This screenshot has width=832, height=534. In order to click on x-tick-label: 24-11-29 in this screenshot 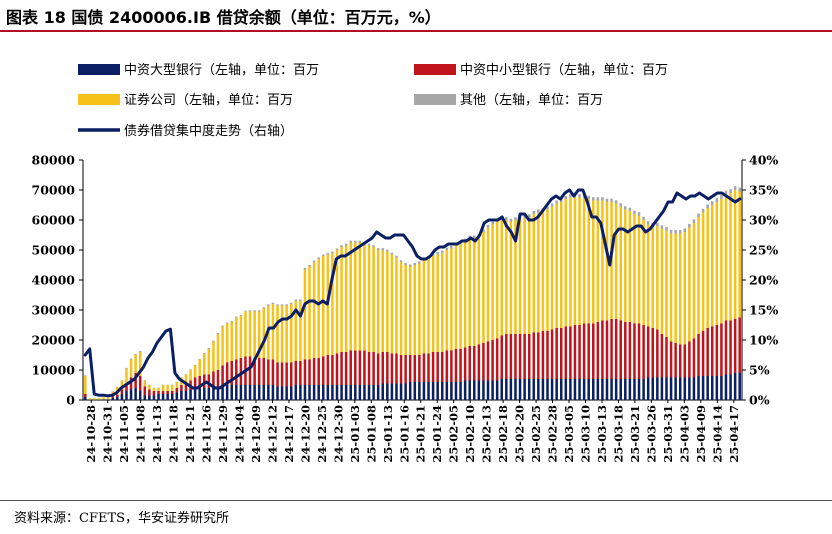, I will do `click(223, 434)`.